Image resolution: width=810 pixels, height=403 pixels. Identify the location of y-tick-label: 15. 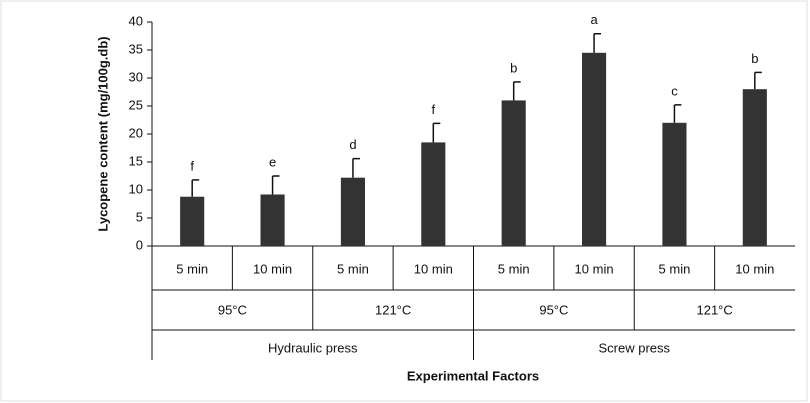
(136, 160).